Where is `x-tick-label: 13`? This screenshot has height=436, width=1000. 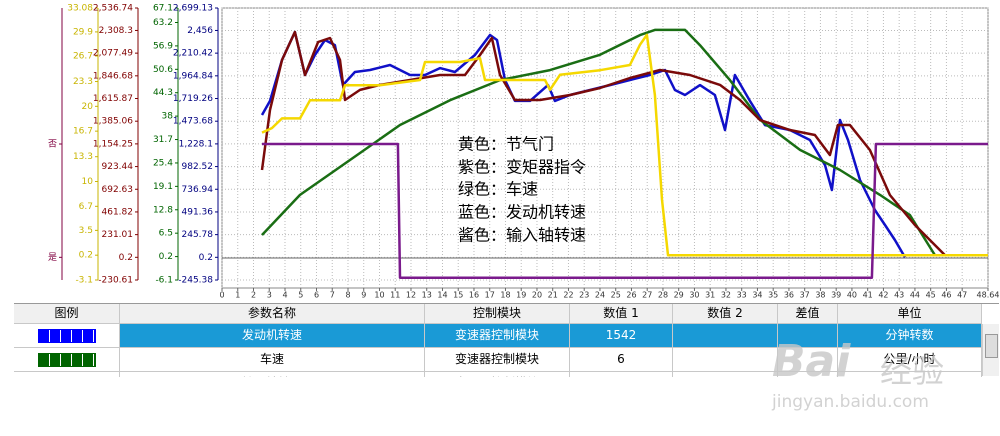
x-tick-label: 13 is located at coordinates (427, 295).